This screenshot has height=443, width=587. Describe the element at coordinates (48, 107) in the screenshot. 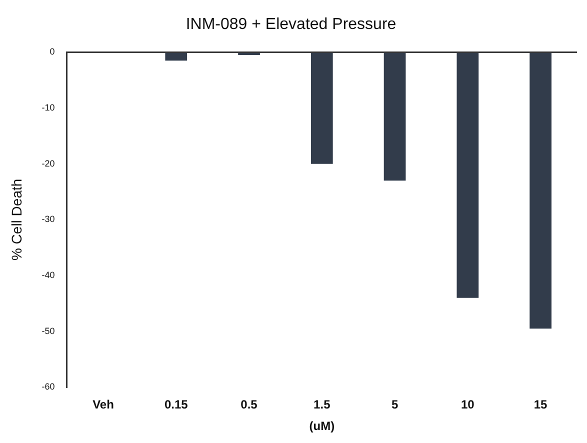

I see `y-tick-label: -10` at that location.